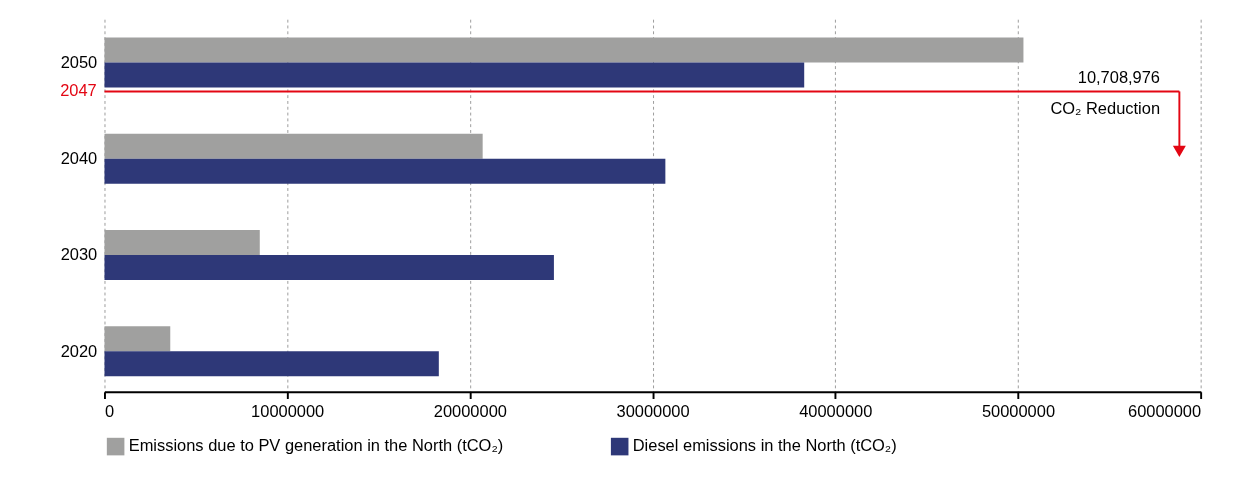 The height and width of the screenshot is (479, 1250). What do you see at coordinates (288, 411) in the screenshot?
I see `x-tick-label: 10000000` at bounding box center [288, 411].